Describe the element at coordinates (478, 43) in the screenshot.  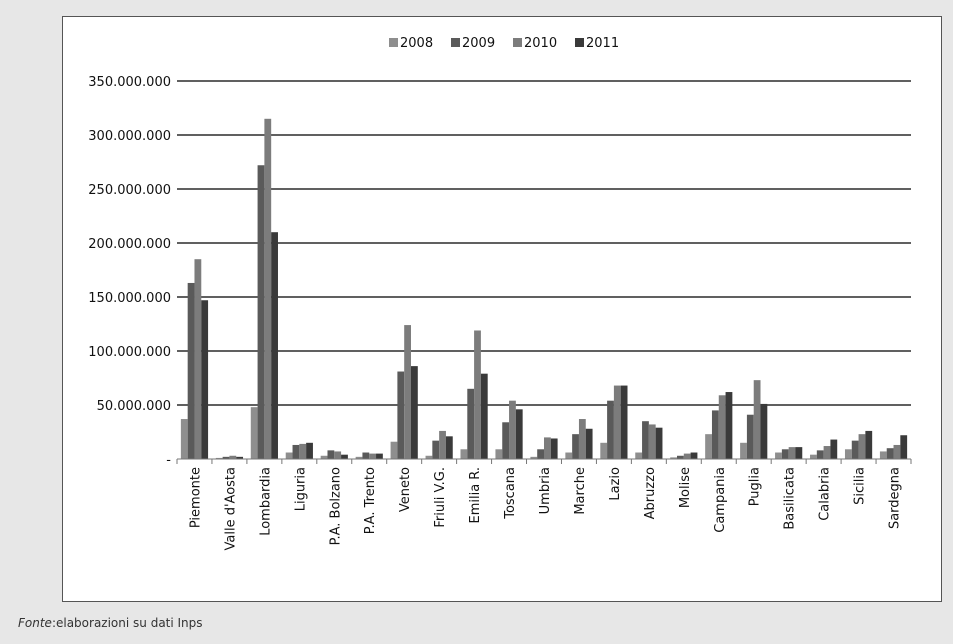
I see `legend-label: 2009` at that location.